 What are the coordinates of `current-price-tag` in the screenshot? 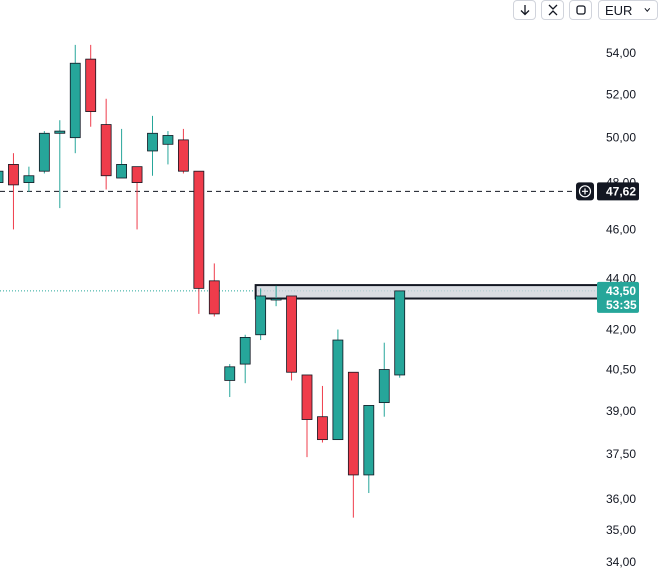 It's located at (618, 297).